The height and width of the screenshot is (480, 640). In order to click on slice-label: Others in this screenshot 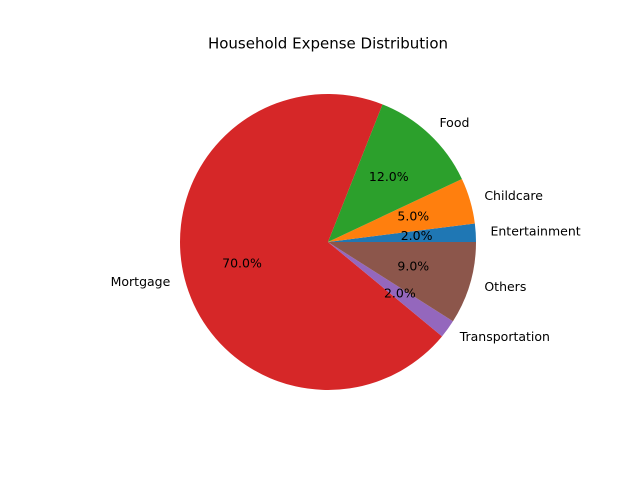, I will do `click(505, 286)`.